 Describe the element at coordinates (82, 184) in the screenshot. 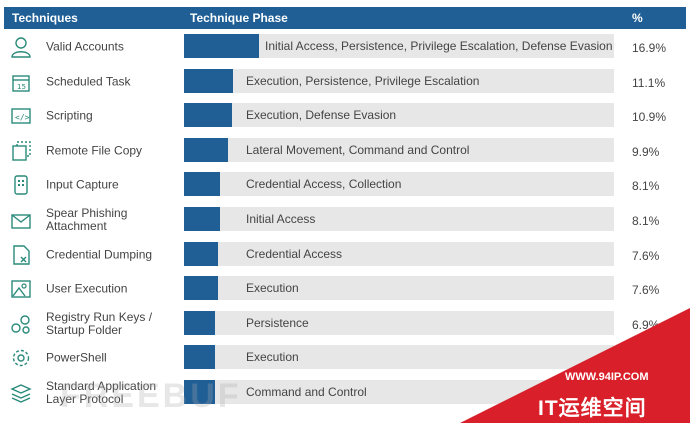

I see `technique-label: Input Capture` at that location.